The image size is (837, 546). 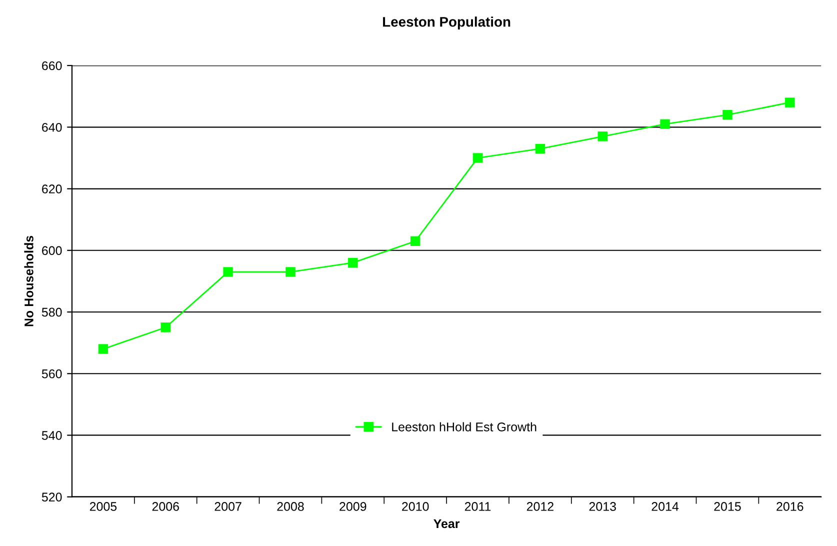 What do you see at coordinates (727, 506) in the screenshot?
I see `x-tick-label: 2015` at bounding box center [727, 506].